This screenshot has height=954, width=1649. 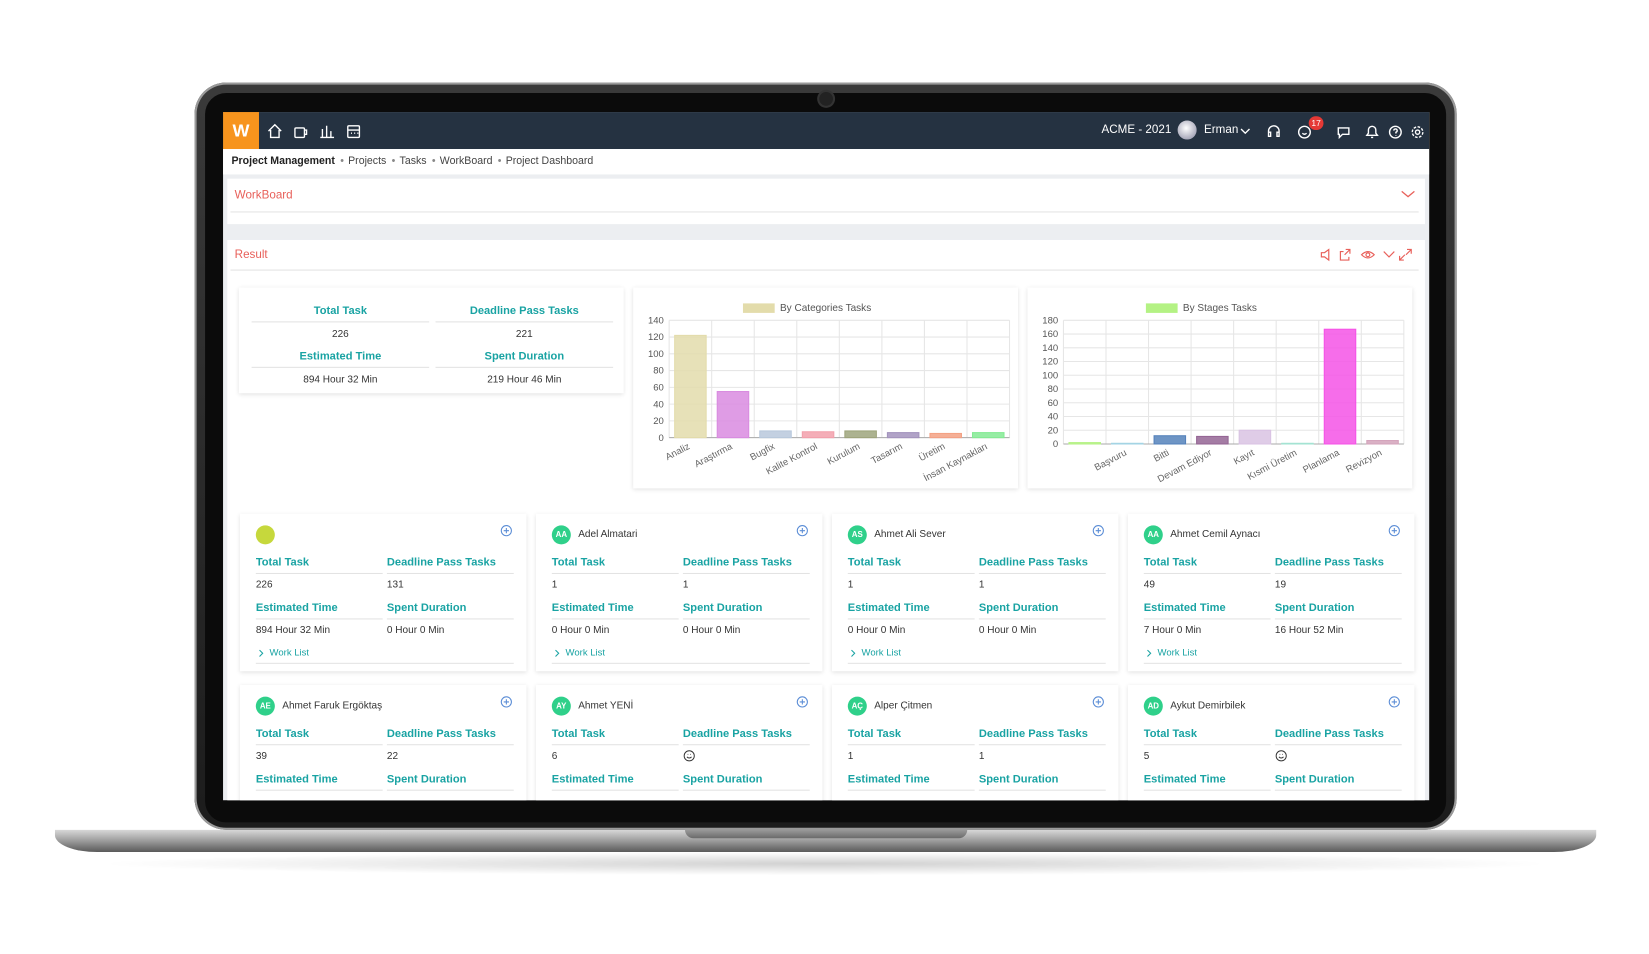 What do you see at coordinates (265, 535) in the screenshot?
I see `avatar` at bounding box center [265, 535].